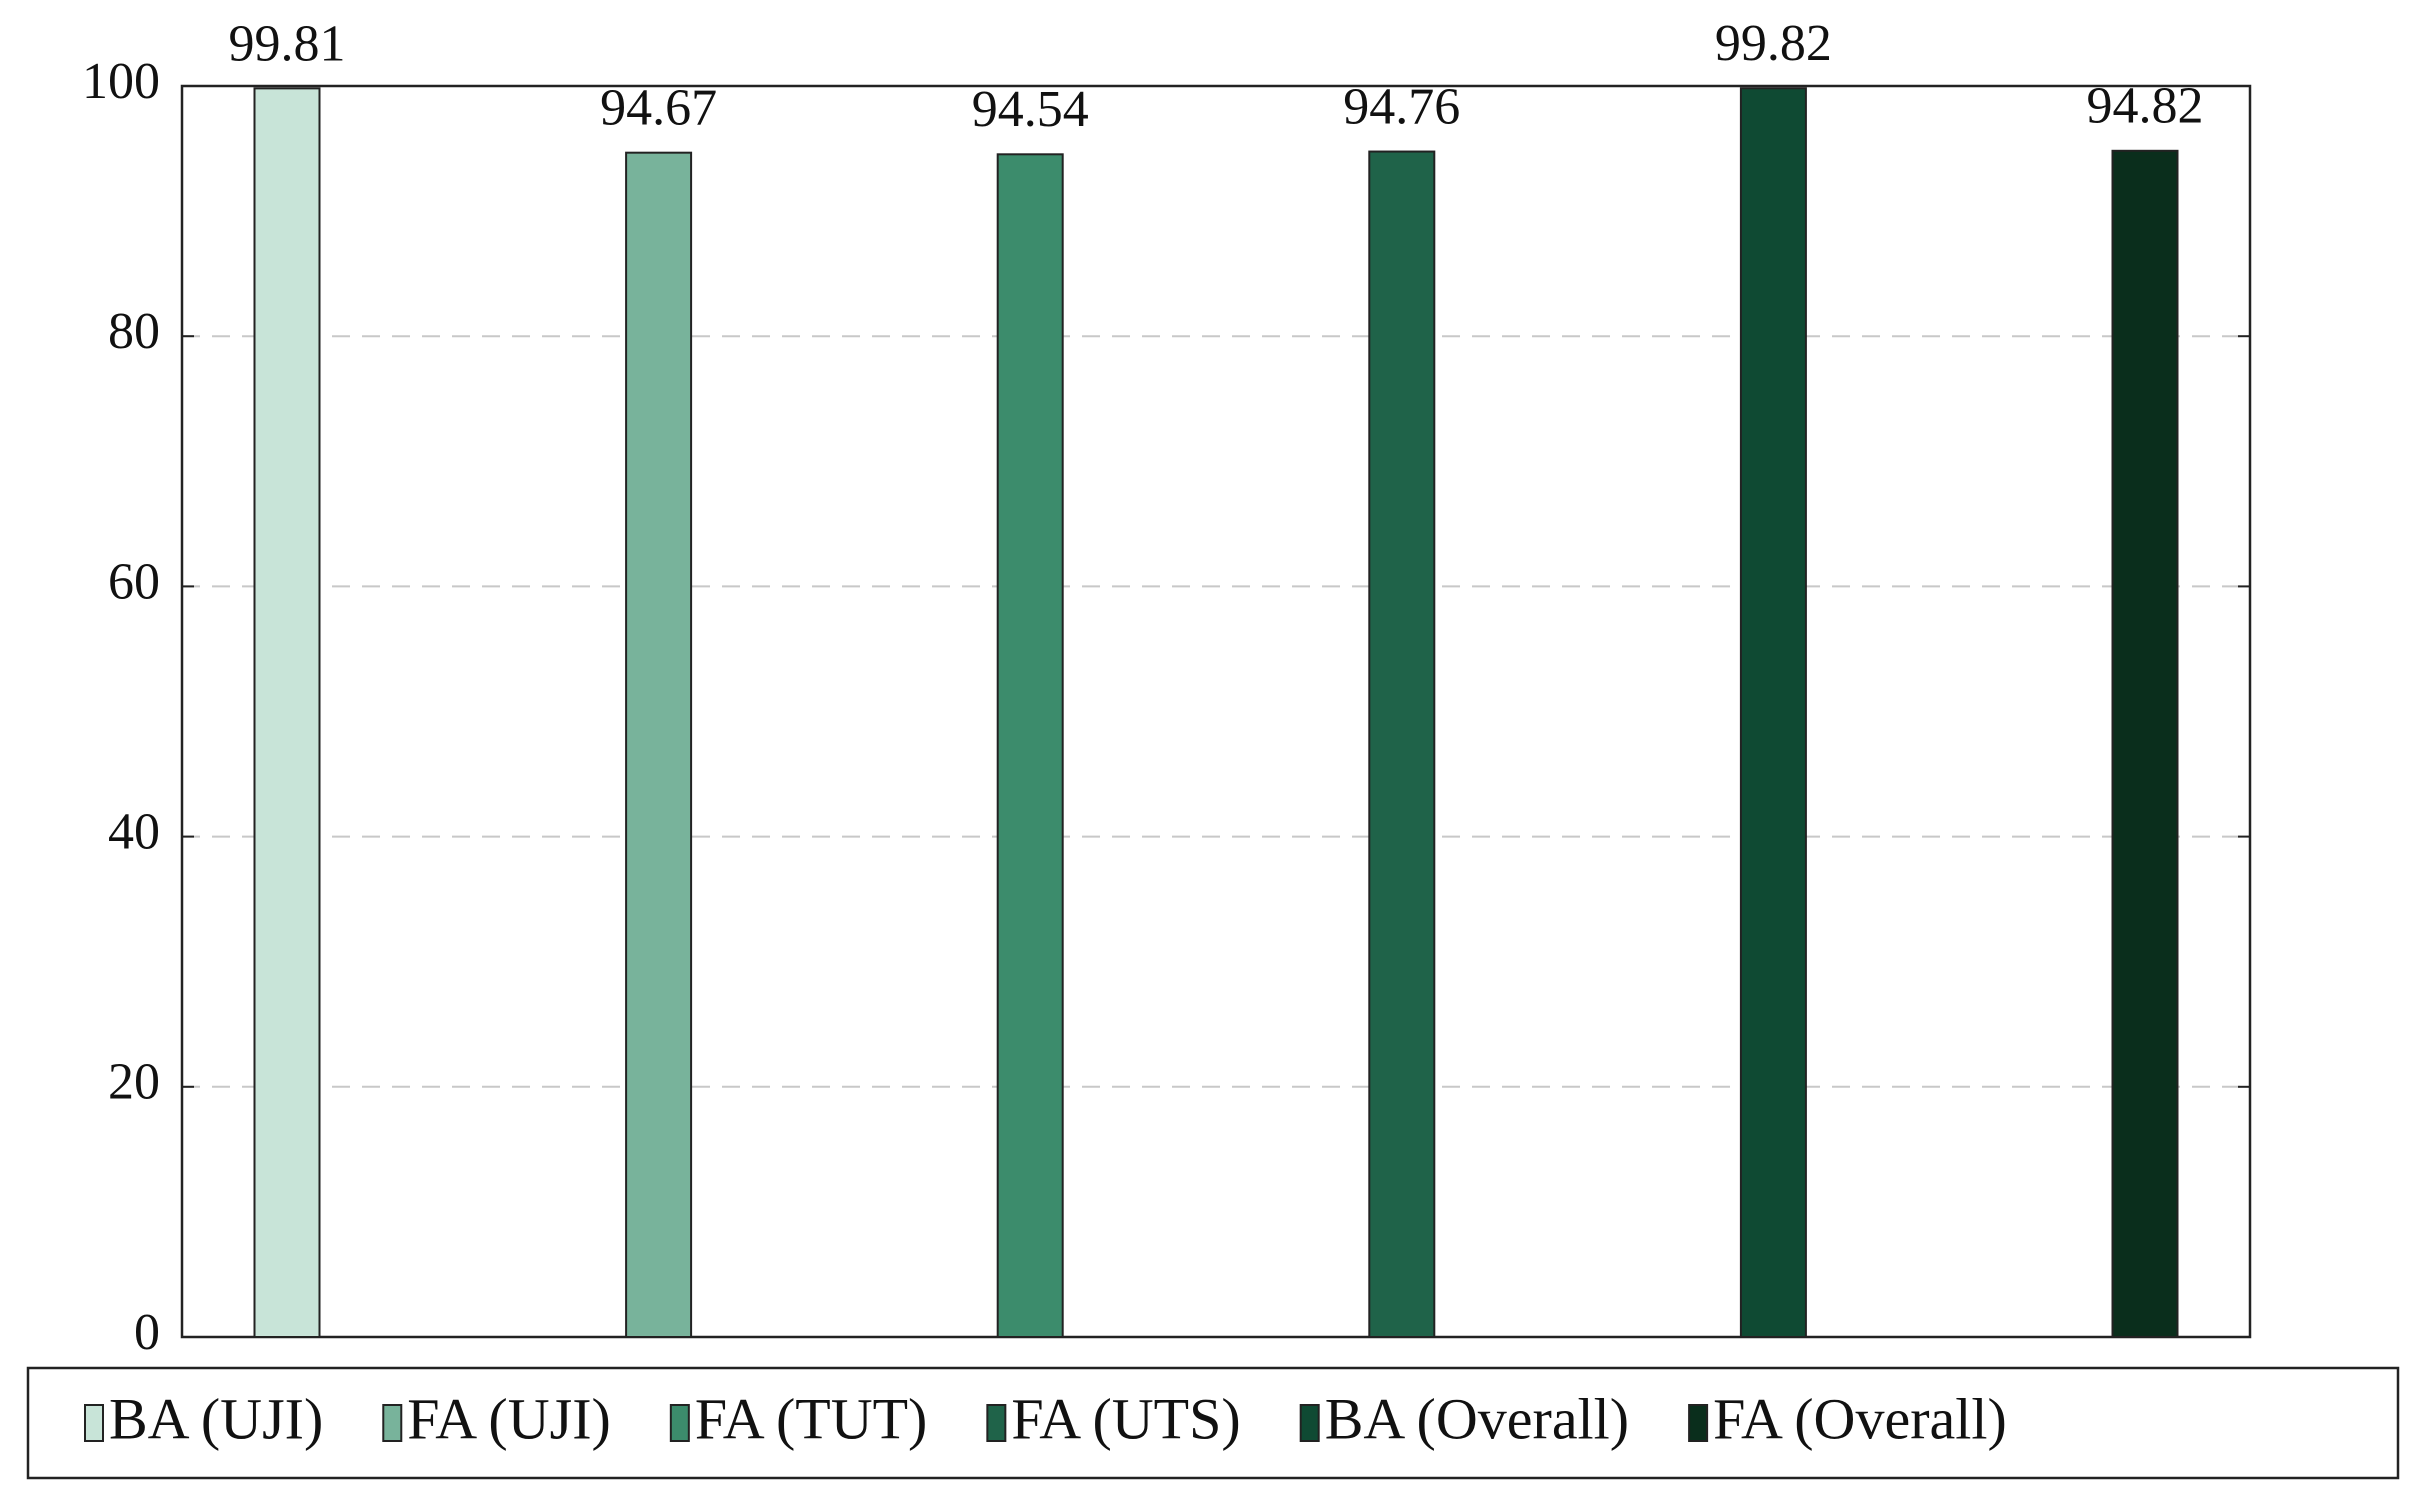 Image resolution: width=2410 pixels, height=1496 pixels. Describe the element at coordinates (134, 331) in the screenshot. I see `y-tick-label: 80` at that location.